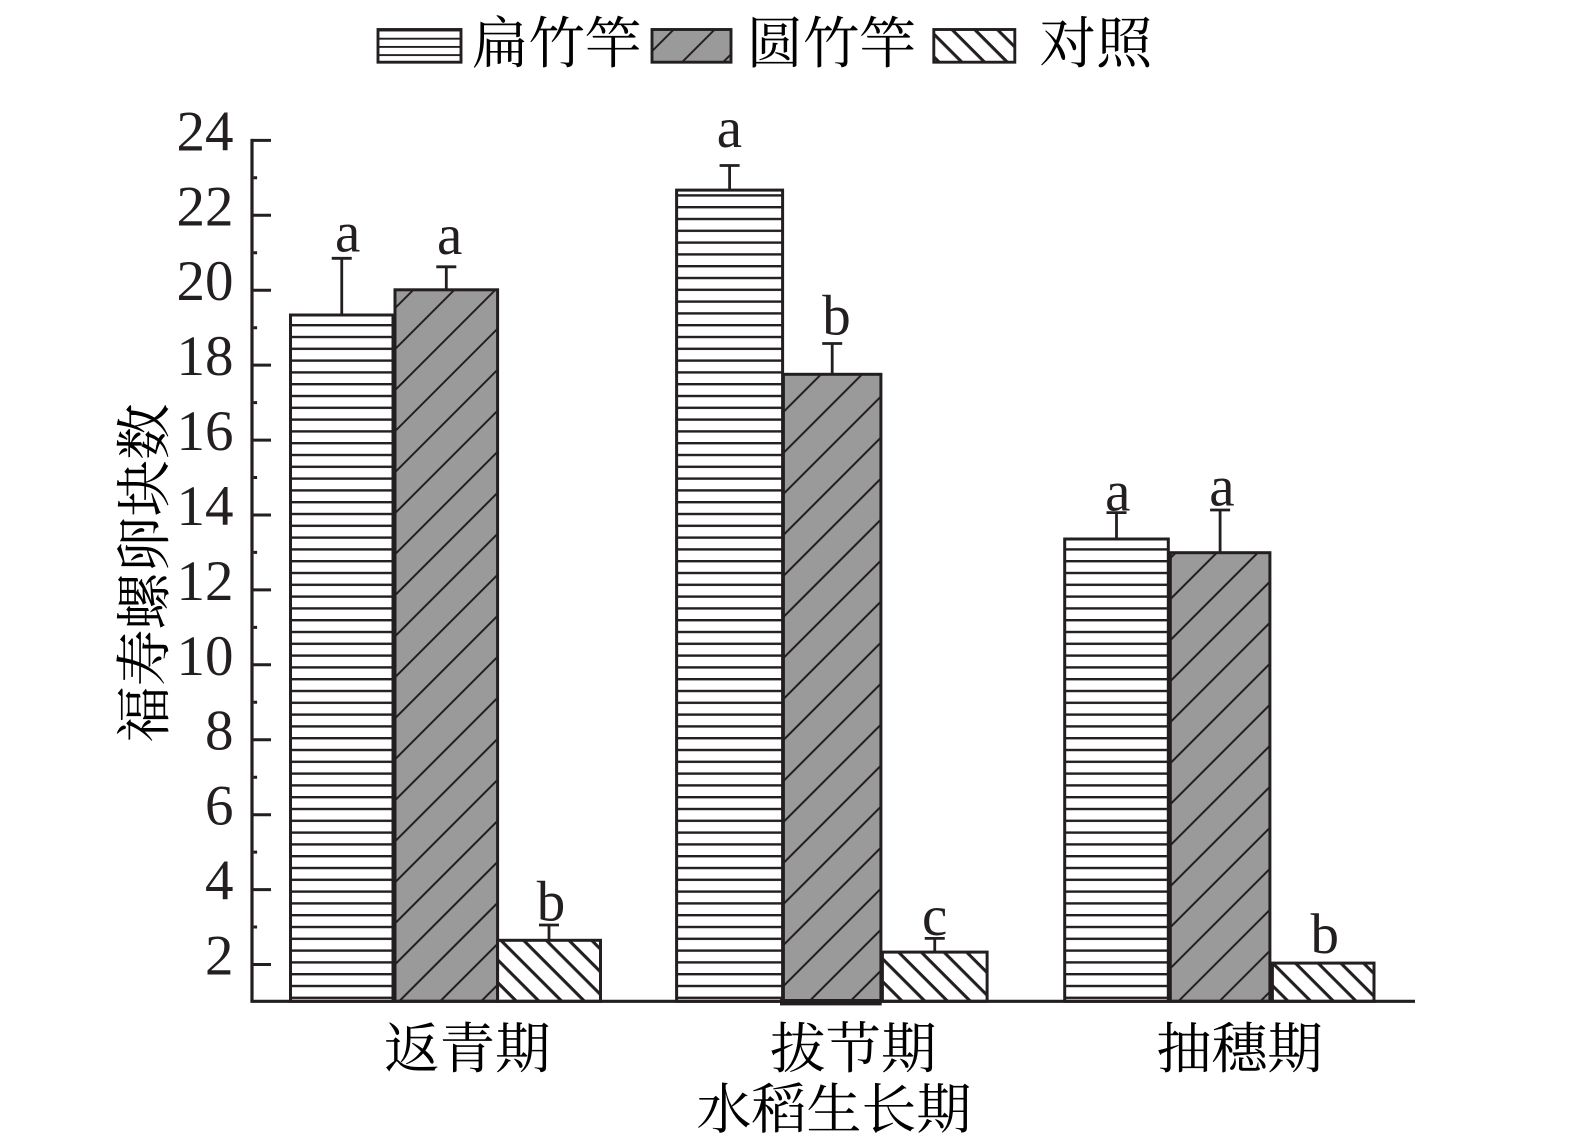  What do you see at coordinates (205, 131) in the screenshot?
I see `svg-text: 24` at bounding box center [205, 131].